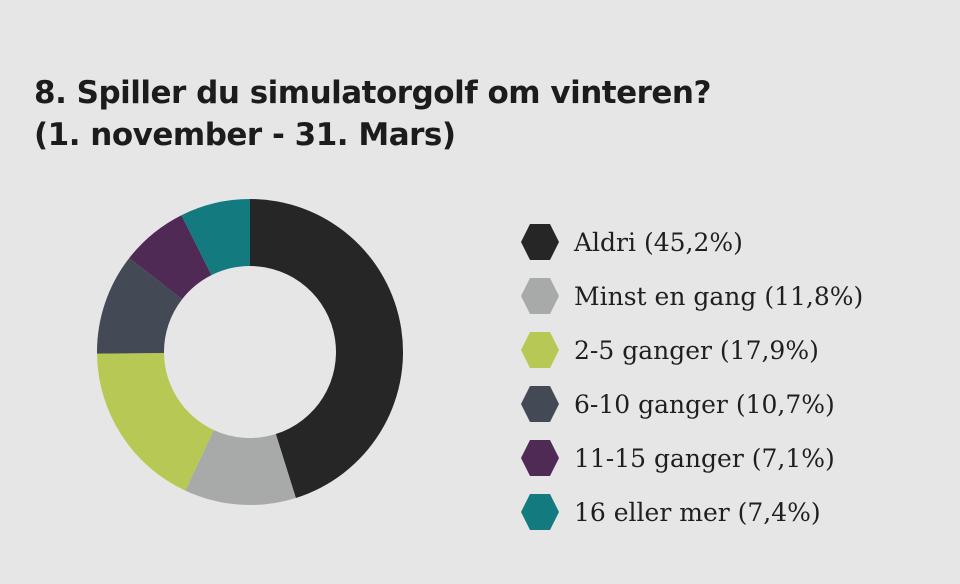 The width and height of the screenshot is (960, 584). I want to click on legend-label: 11-15 ganger (7,1%), so click(704, 458).